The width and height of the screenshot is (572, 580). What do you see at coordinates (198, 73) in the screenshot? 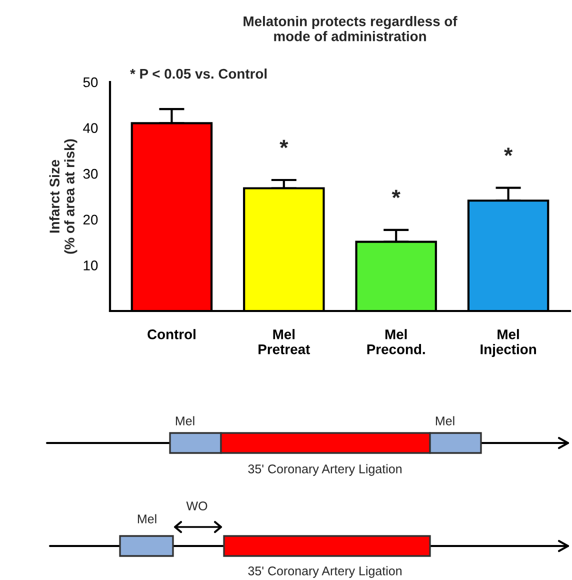
I see `text: * P < 0.05 vs. Control` at bounding box center [198, 73].